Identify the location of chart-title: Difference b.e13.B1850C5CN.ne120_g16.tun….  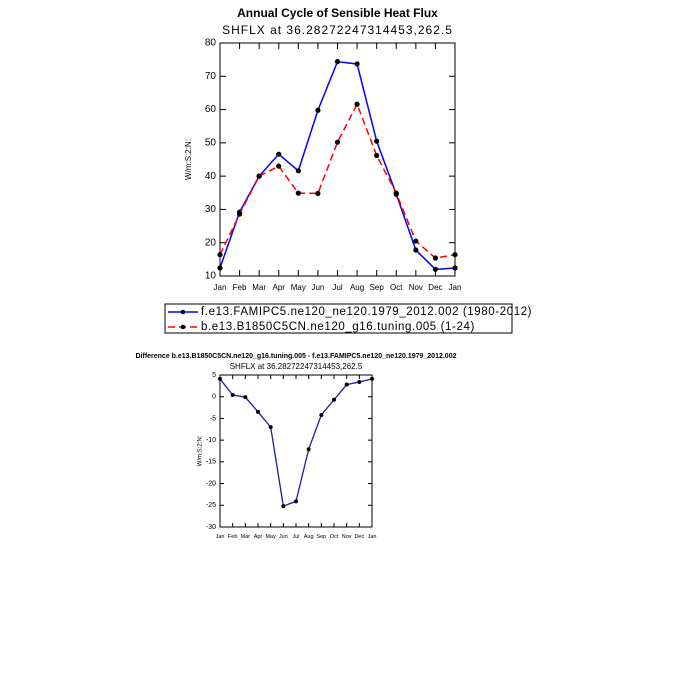
(295, 356).